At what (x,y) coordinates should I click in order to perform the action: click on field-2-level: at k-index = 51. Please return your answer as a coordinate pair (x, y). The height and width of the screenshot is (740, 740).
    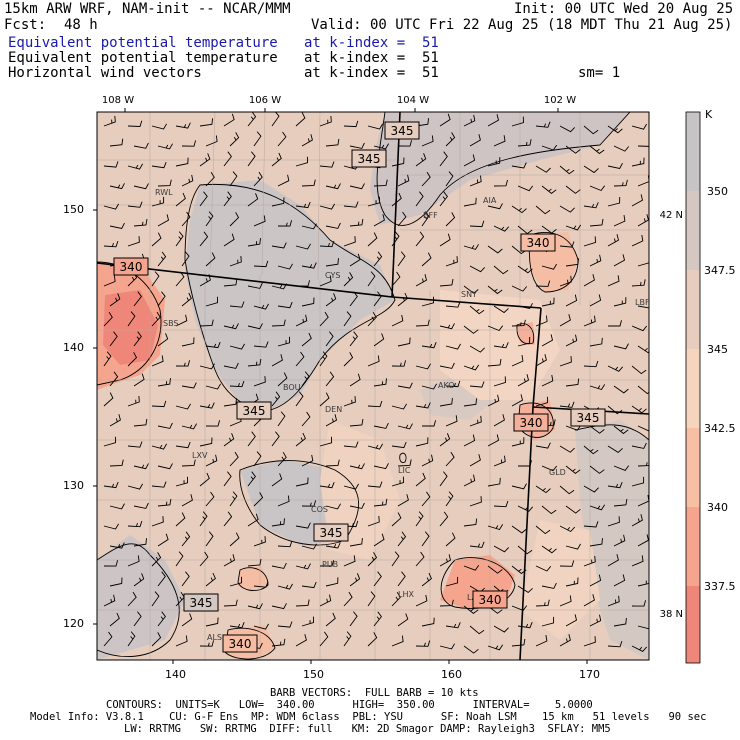
    Looking at the image, I should click on (371, 58).